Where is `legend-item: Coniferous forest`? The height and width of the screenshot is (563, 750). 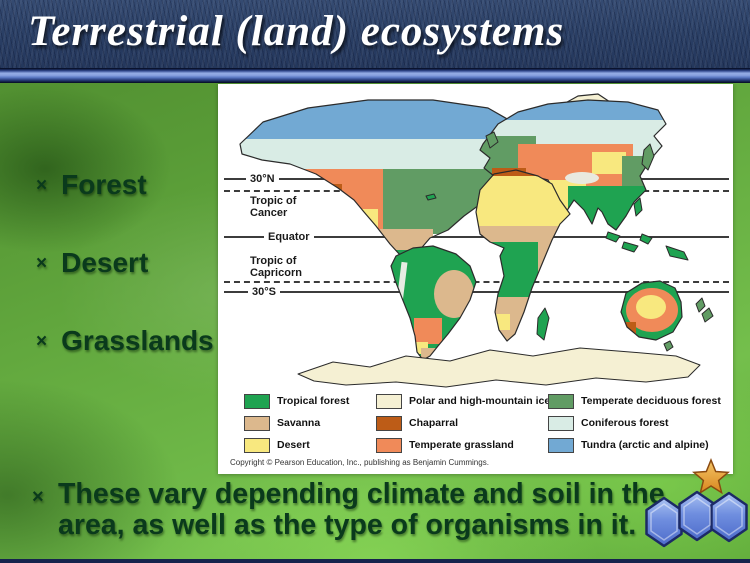 legend-item: Coniferous forest is located at coordinates (634, 423).